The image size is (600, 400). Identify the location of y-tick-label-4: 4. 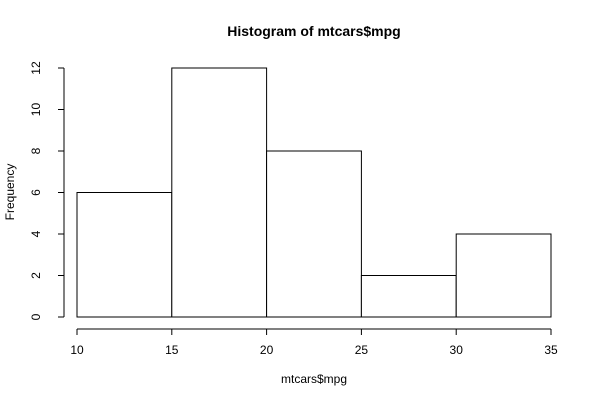
(36, 233).